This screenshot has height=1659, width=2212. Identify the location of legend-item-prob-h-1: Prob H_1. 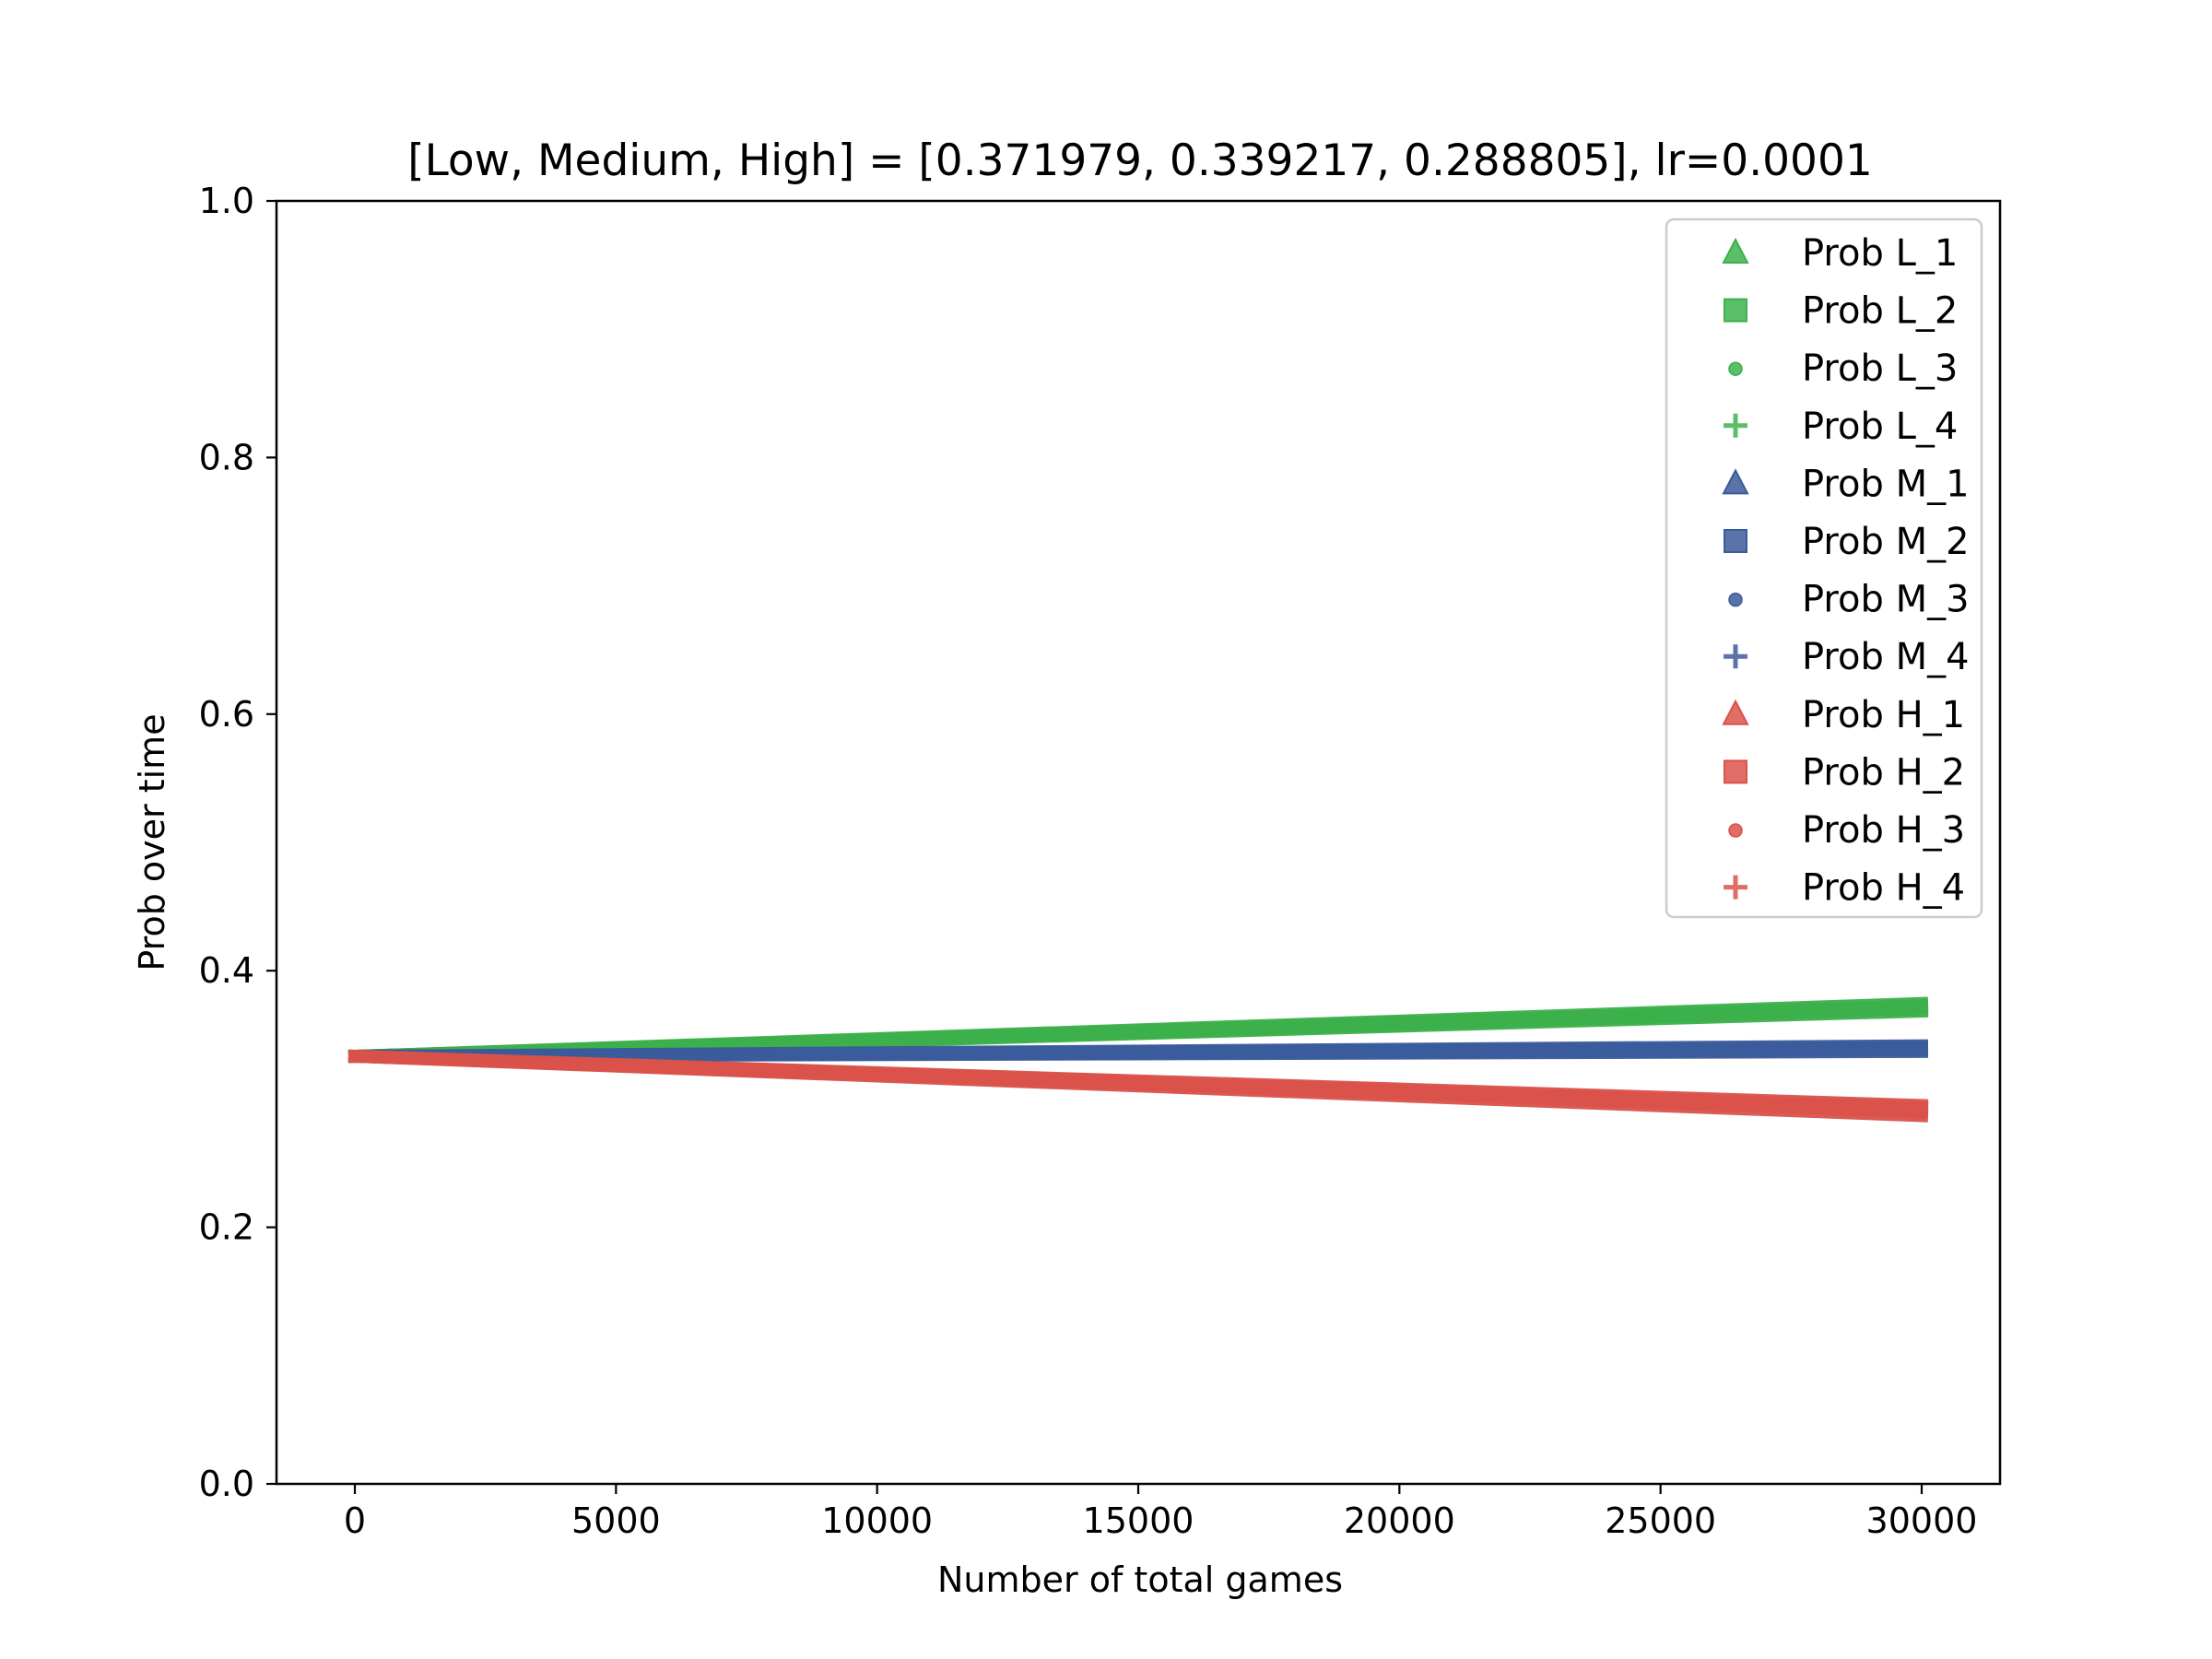
(1843, 715).